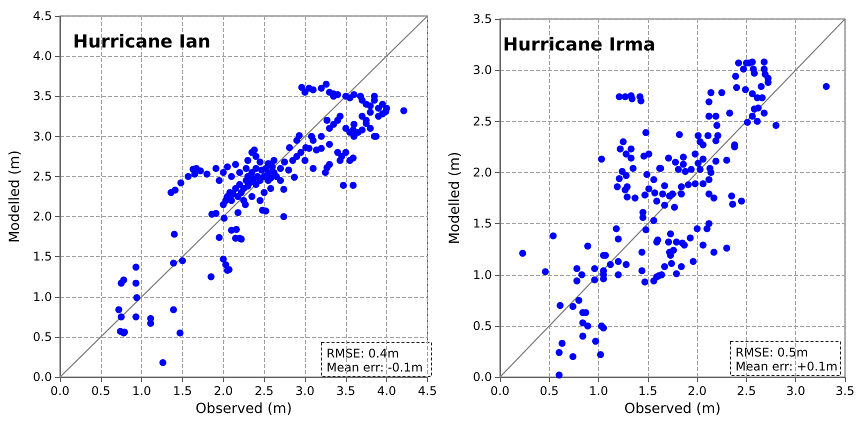  I want to click on annotation: RMSE: 0.5m, so click(772, 353).